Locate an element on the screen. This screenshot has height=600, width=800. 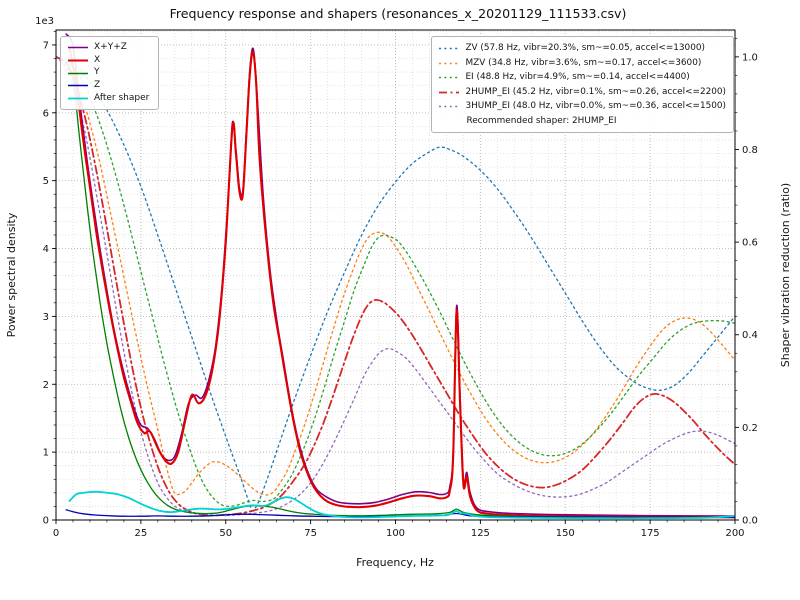
legend-psd: X+Y+Z X Y Z After shaper is located at coordinates (109, 73).